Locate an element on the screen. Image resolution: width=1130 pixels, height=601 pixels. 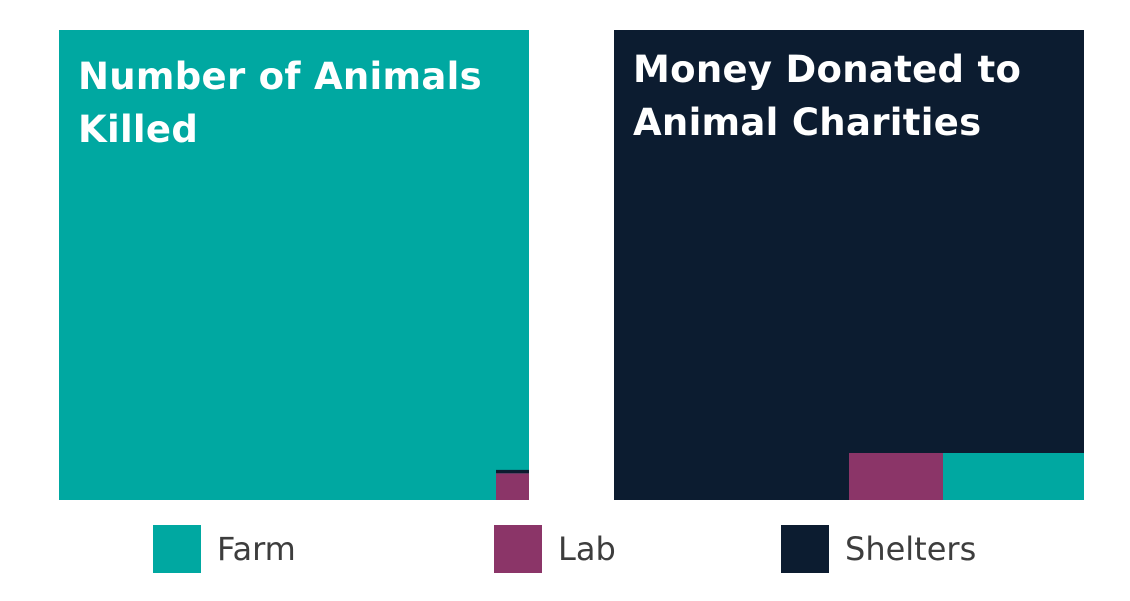
legend-swatch-shelters is located at coordinates (805, 549).